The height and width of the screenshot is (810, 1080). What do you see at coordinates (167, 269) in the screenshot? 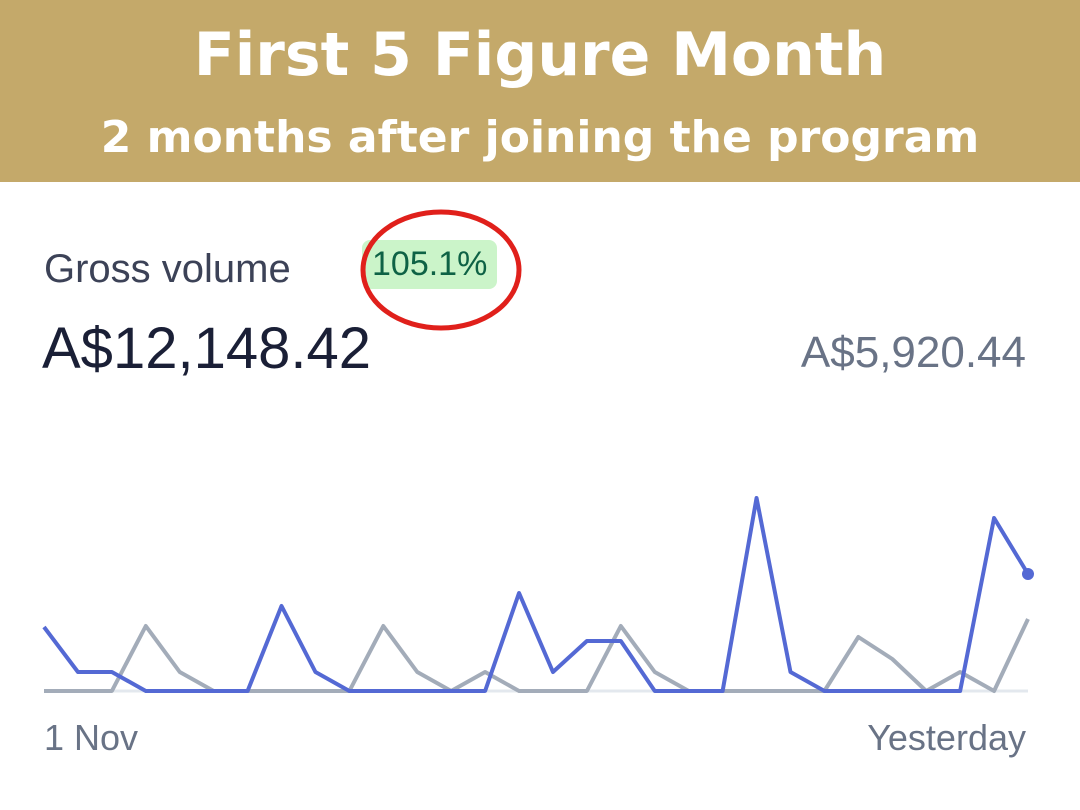
I see `metric-label: Gross volume` at bounding box center [167, 269].